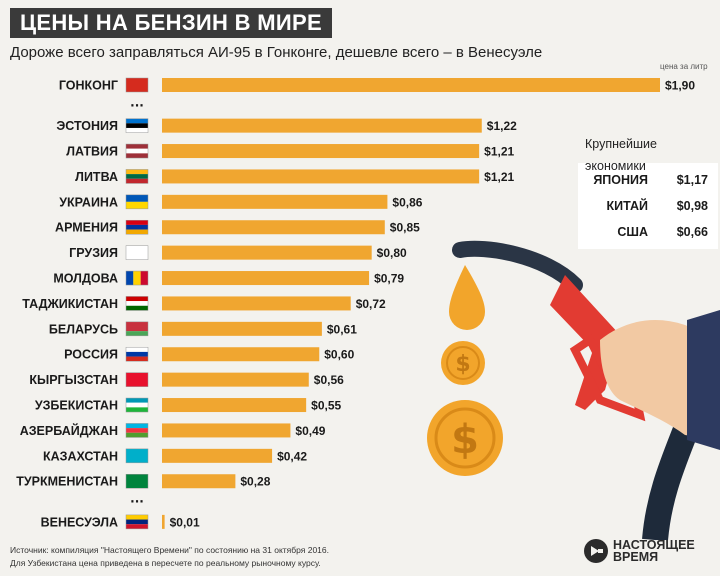  I want to click on estonia-flag-icon, so click(137, 125).